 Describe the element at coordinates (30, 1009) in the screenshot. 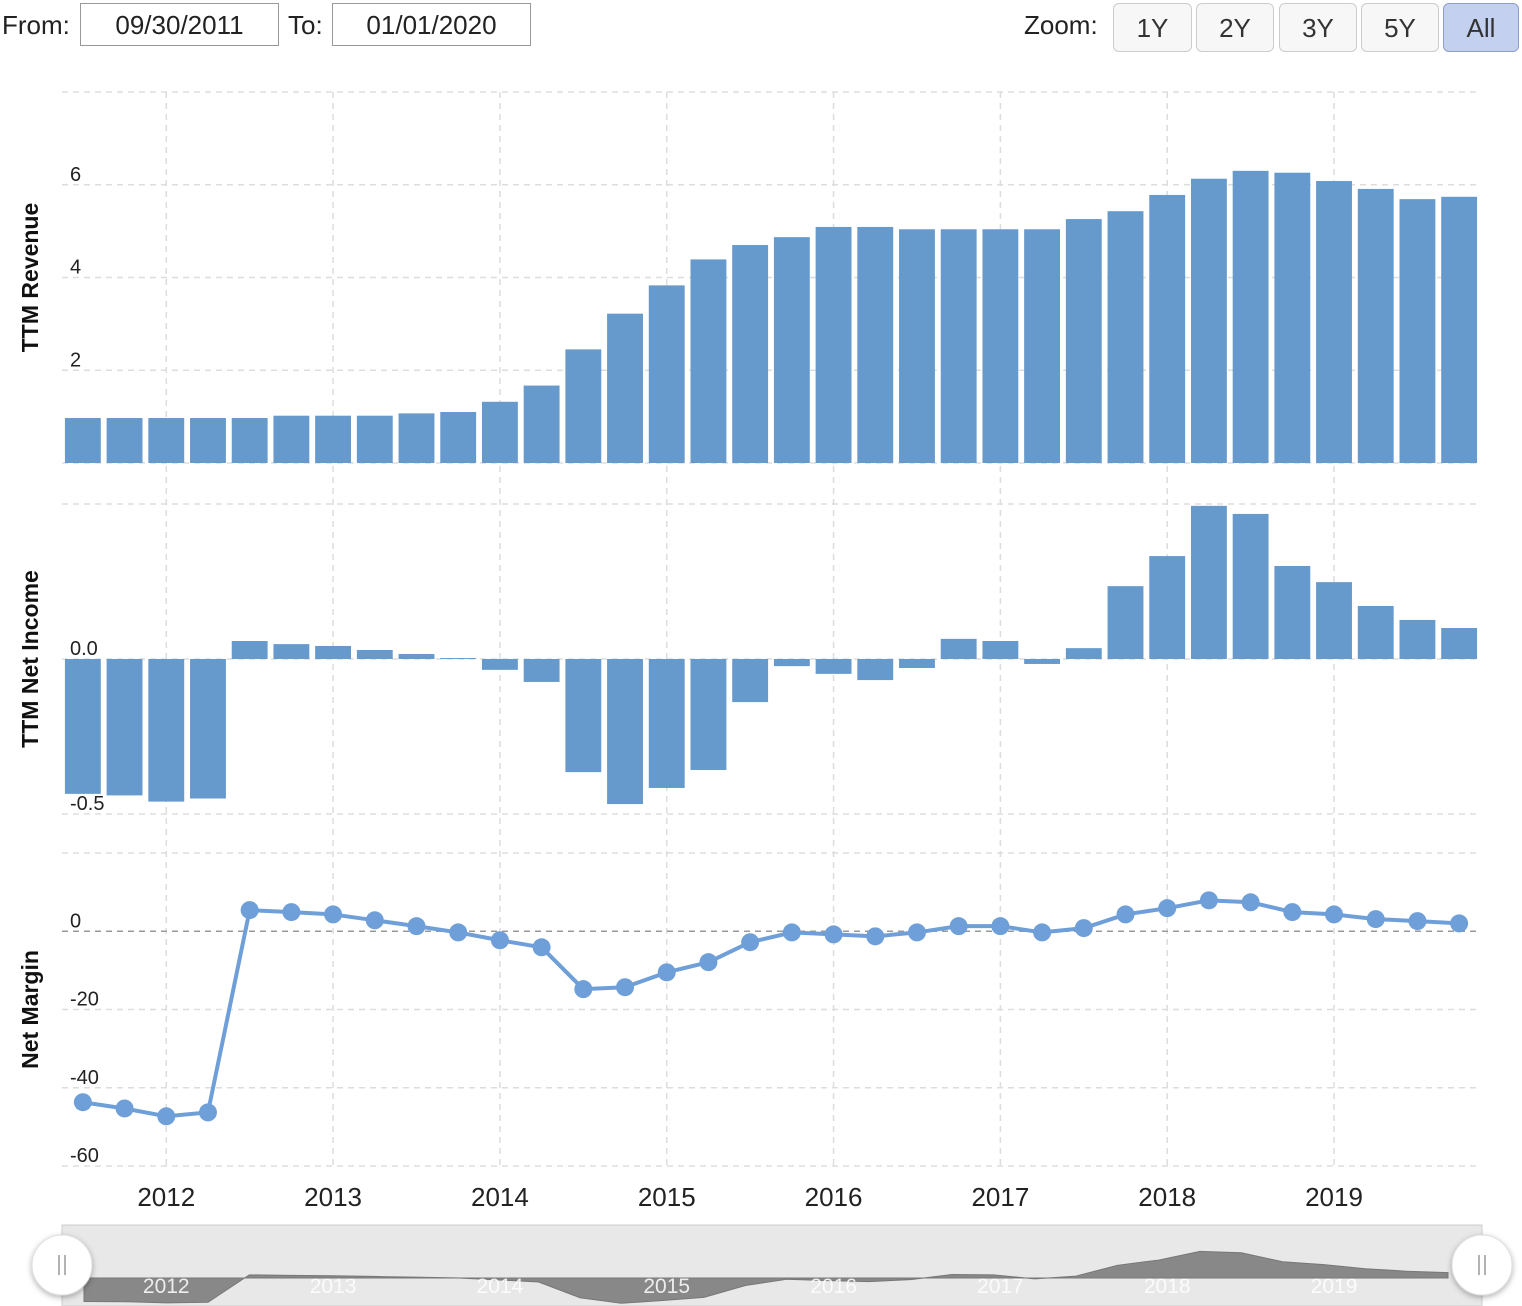

I see `y-axis-title: Net Margin` at that location.